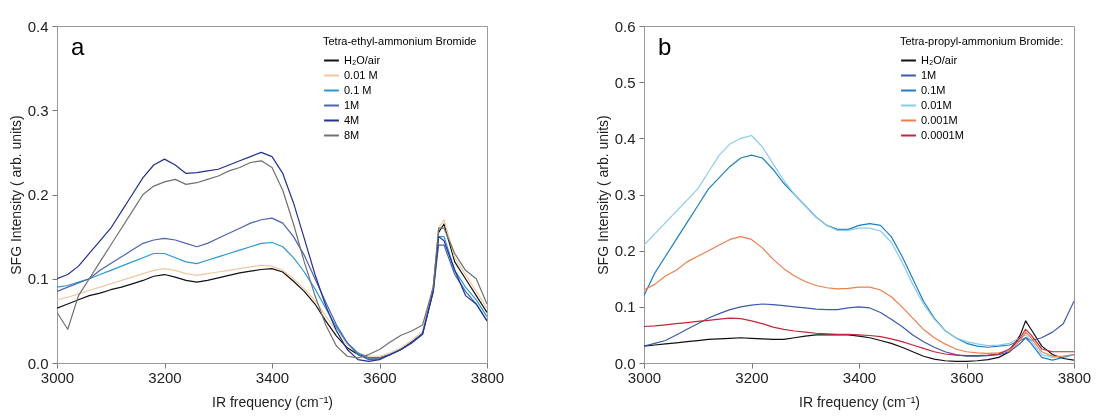 This screenshot has height=419, width=1105. Describe the element at coordinates (400, 41) in the screenshot. I see `legend-title: Tetra-ethyl-ammonium Bromide` at that location.